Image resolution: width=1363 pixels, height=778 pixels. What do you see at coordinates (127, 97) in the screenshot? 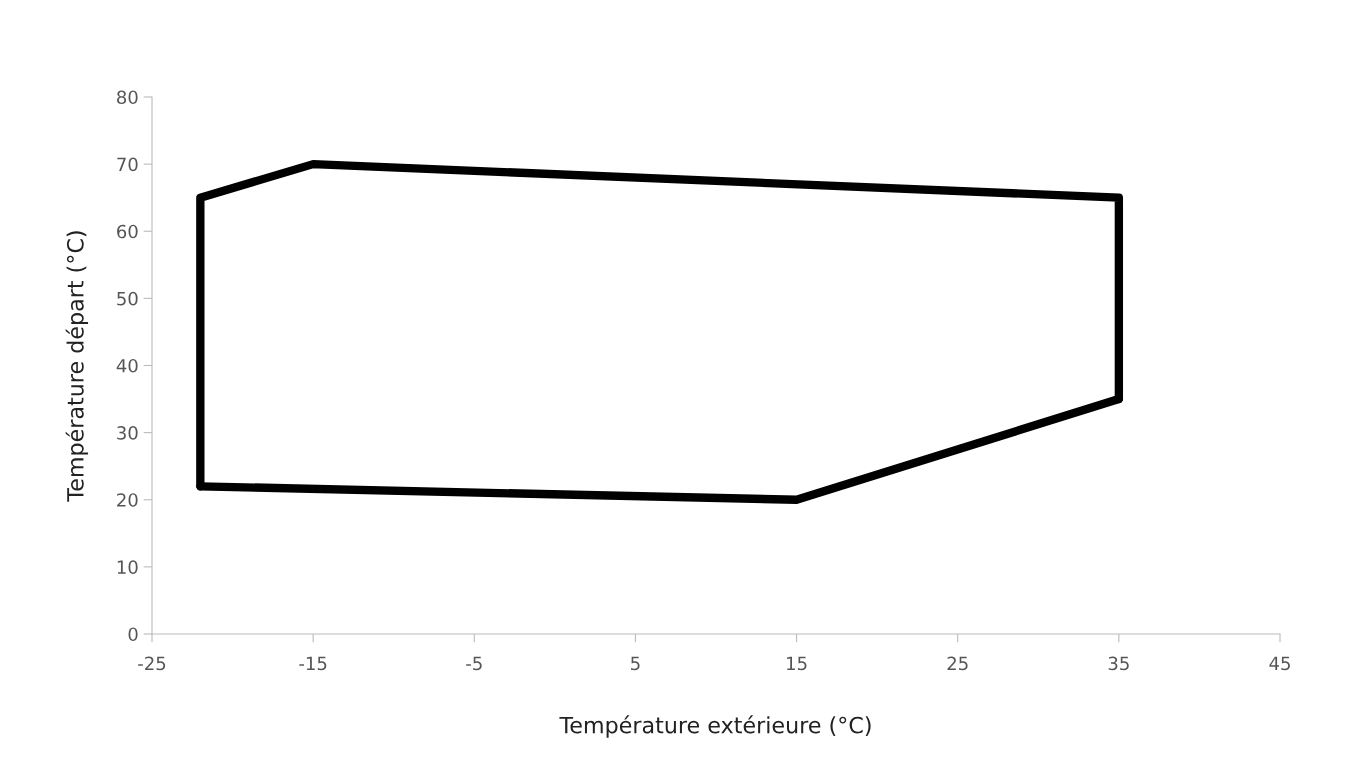
I see `y-tick-label: 80` at bounding box center [127, 97].